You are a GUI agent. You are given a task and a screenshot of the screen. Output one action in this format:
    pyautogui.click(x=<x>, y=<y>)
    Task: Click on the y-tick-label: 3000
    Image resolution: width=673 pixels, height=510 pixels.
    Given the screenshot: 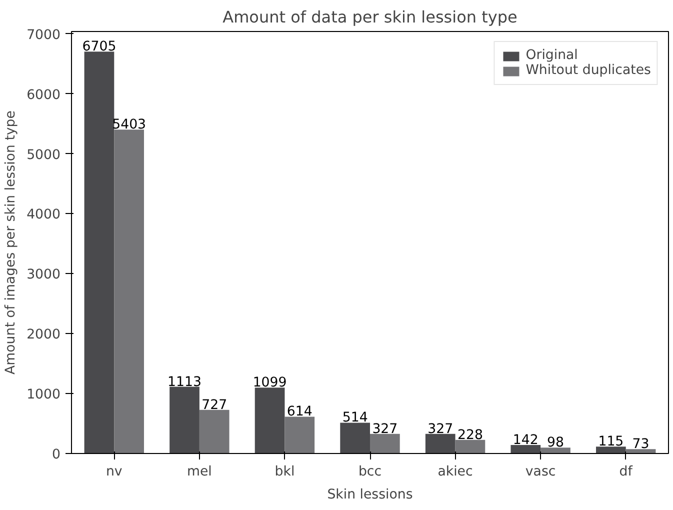 What is the action you would take?
    pyautogui.click(x=43, y=275)
    